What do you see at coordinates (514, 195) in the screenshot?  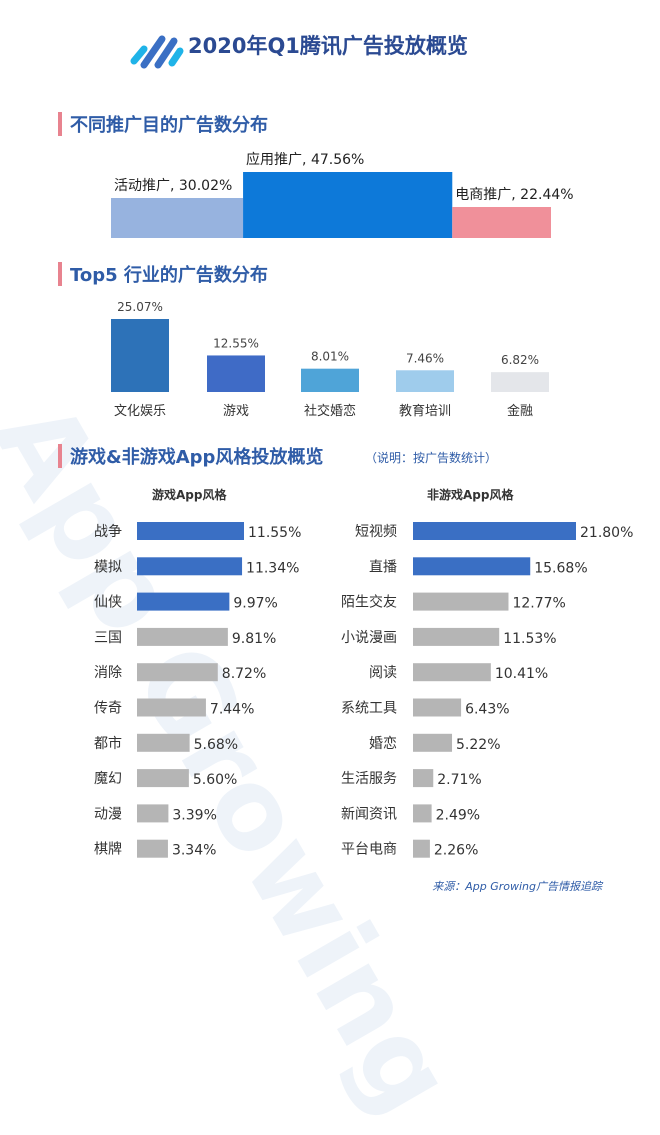 I see `purpose-bar-label: 电商推广, 22.44%` at bounding box center [514, 195].